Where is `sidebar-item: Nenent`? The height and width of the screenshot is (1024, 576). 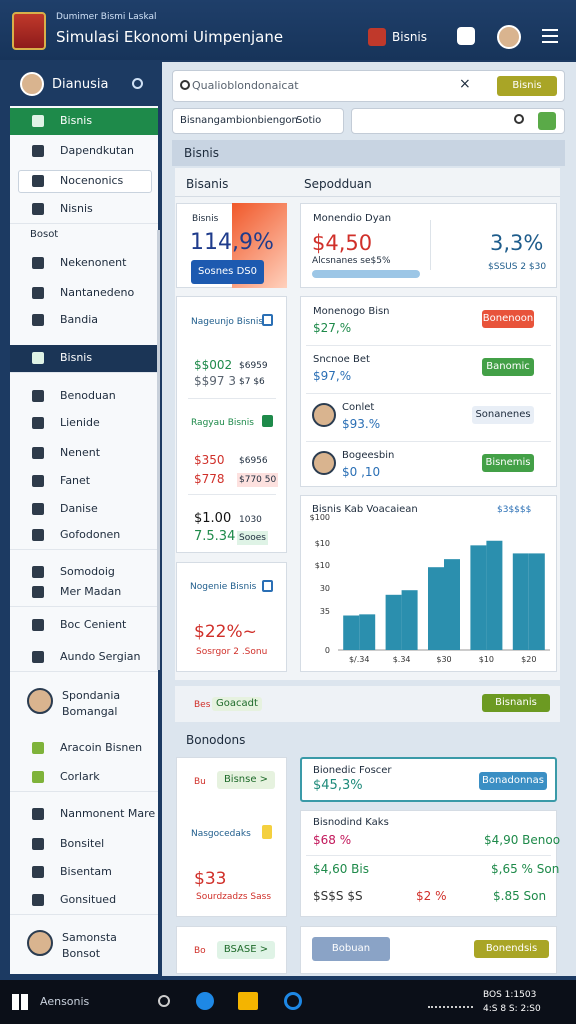
sidebar-item: Nenent is located at coordinates (80, 452).